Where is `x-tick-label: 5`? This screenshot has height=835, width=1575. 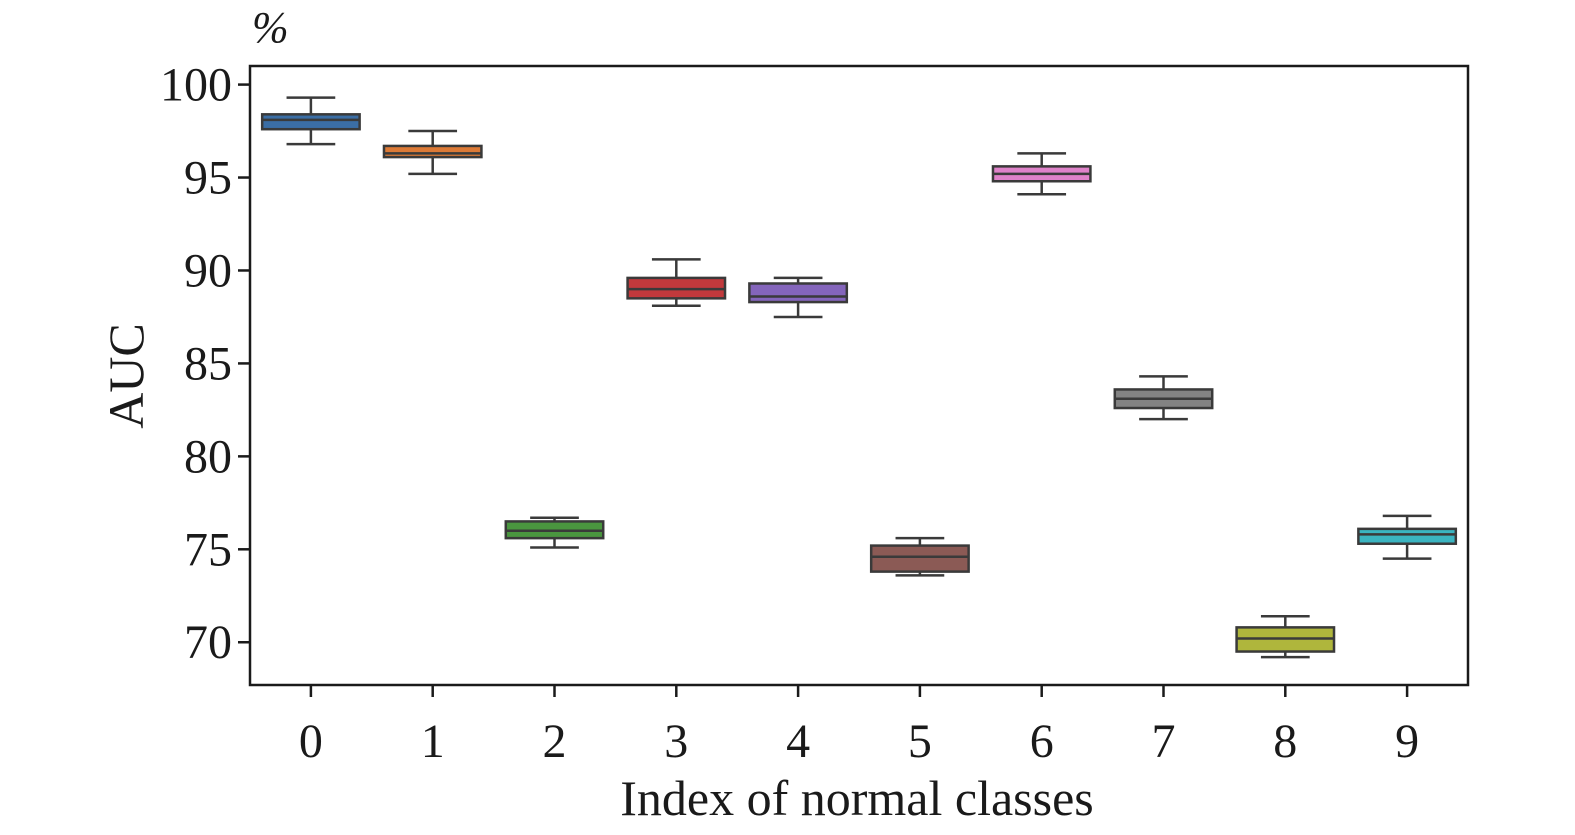 x-tick-label: 5 is located at coordinates (920, 741).